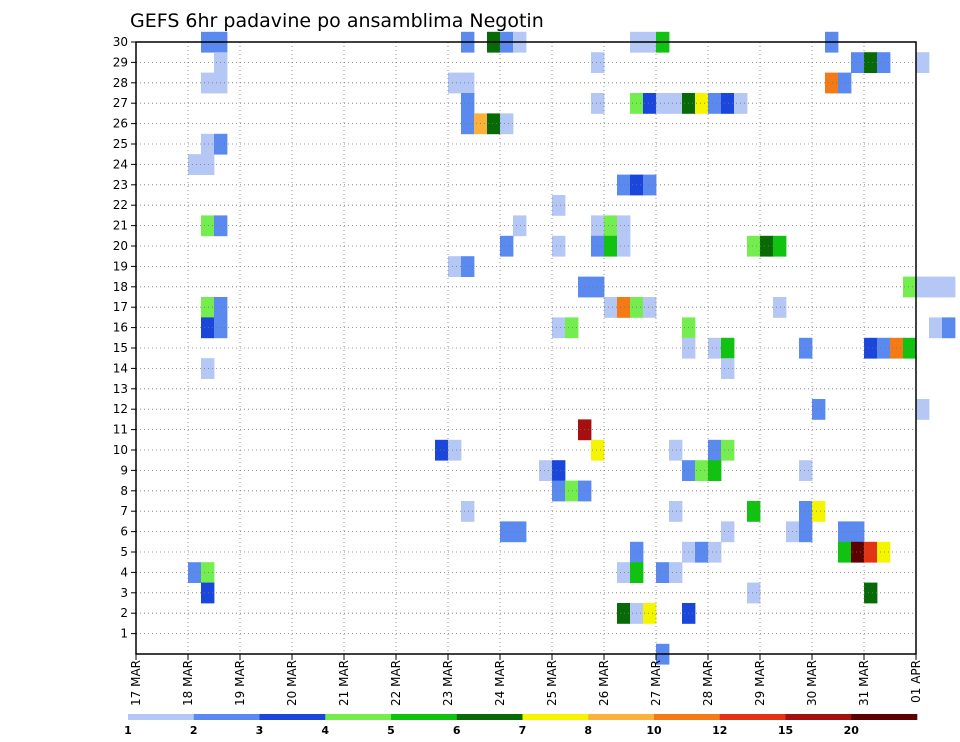 The image size is (960, 742). Describe the element at coordinates (124, 613) in the screenshot. I see `y-tick-label: 2` at that location.